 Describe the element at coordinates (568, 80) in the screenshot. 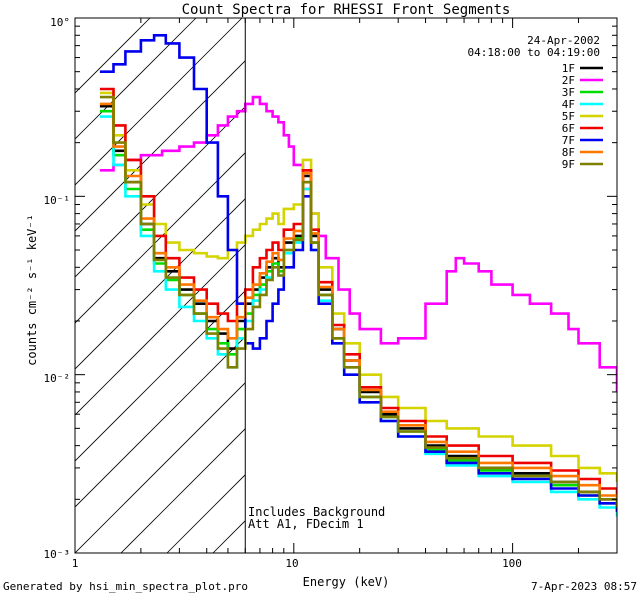

I see `legend-label-2F: 2F` at that location.